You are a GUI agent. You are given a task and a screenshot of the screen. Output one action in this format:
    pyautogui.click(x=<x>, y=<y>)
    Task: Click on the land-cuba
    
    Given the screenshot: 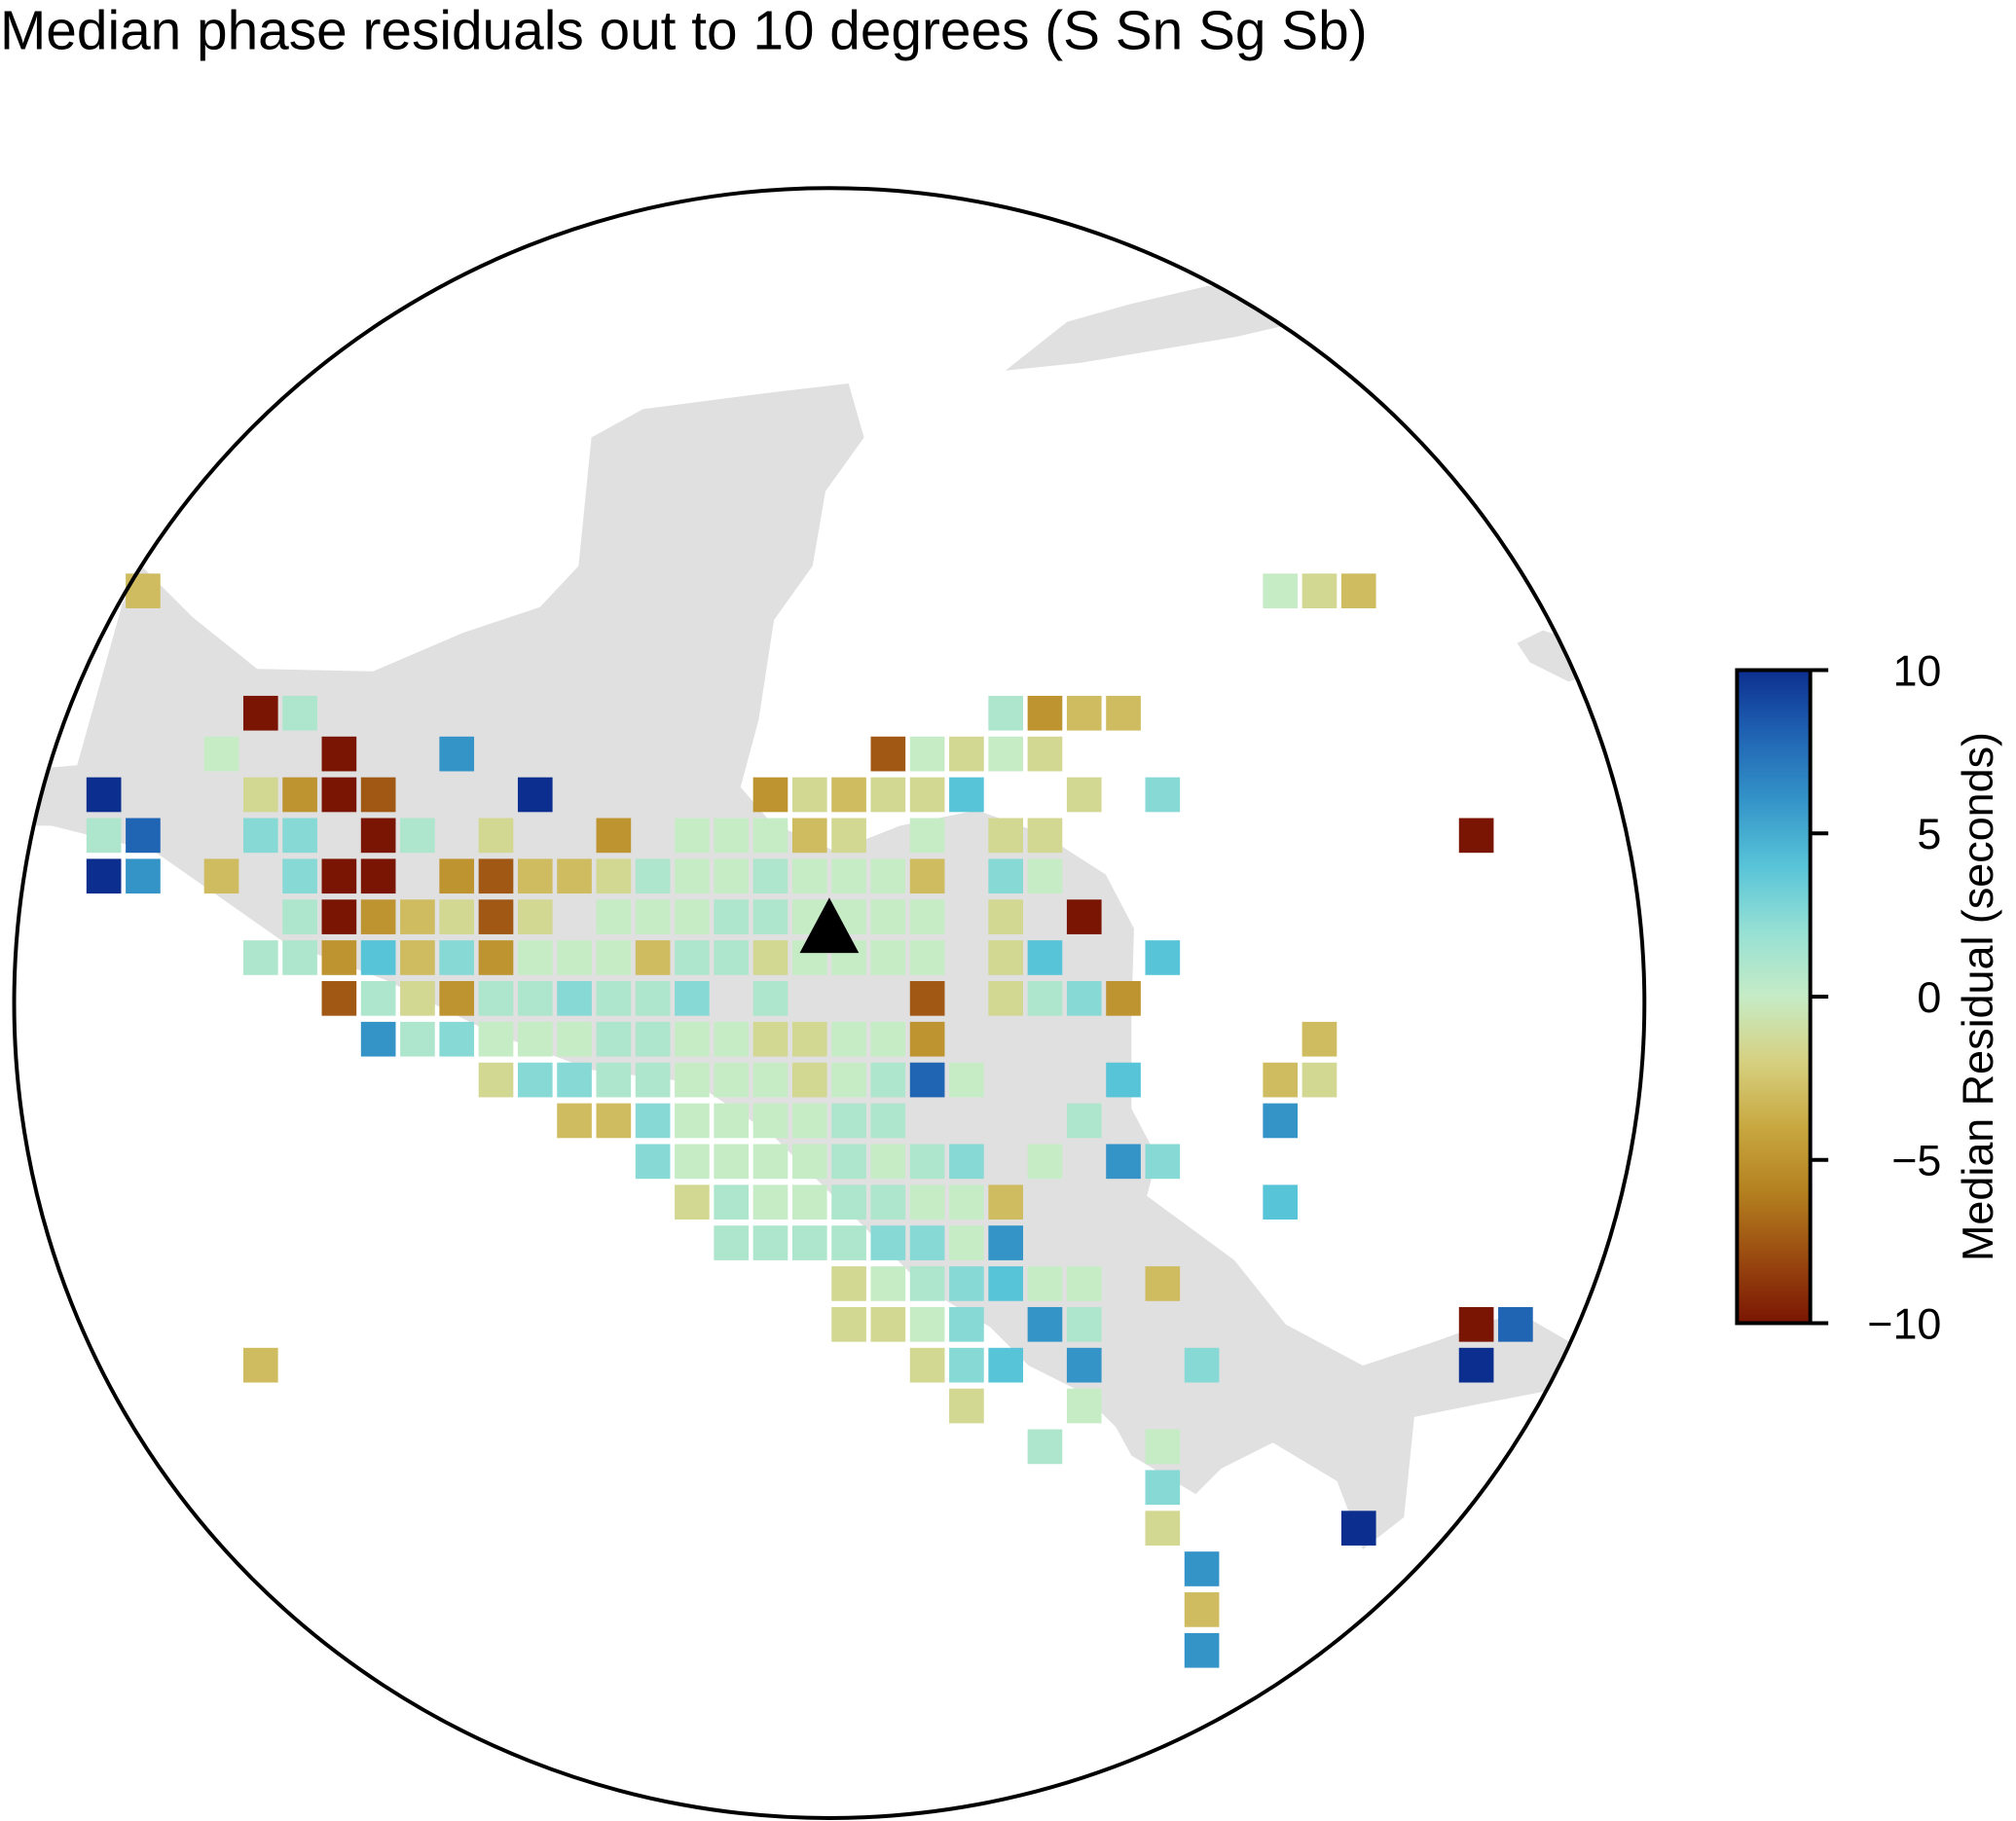 What is the action you would take?
    pyautogui.click(x=1153, y=328)
    